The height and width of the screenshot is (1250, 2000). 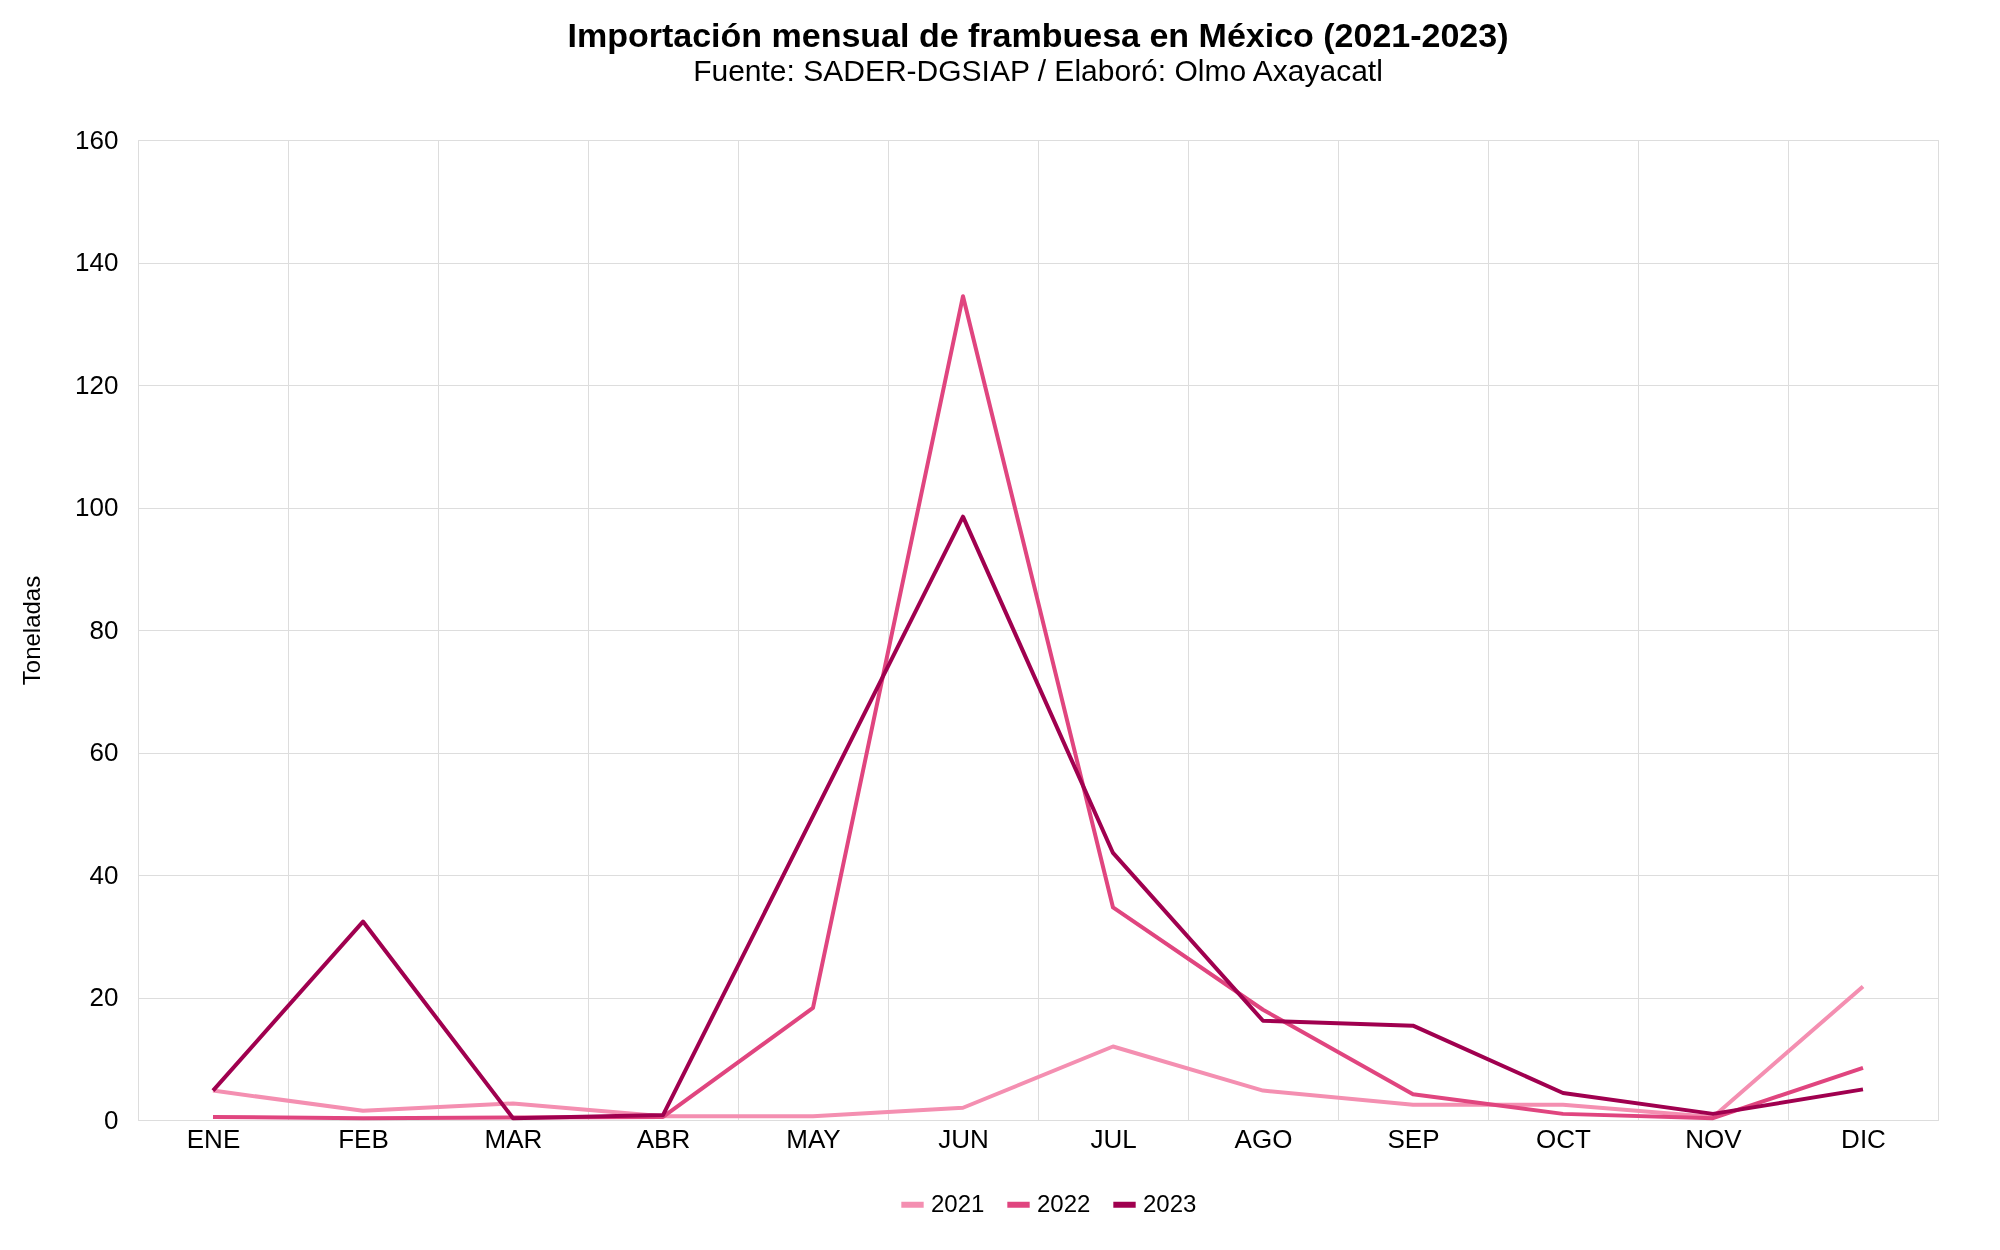 What do you see at coordinates (1038, 70) in the screenshot?
I see `chart-subtitle: Fuente: SADER-DGSIAP / Elaboró: Olmo Axayacatl` at bounding box center [1038, 70].